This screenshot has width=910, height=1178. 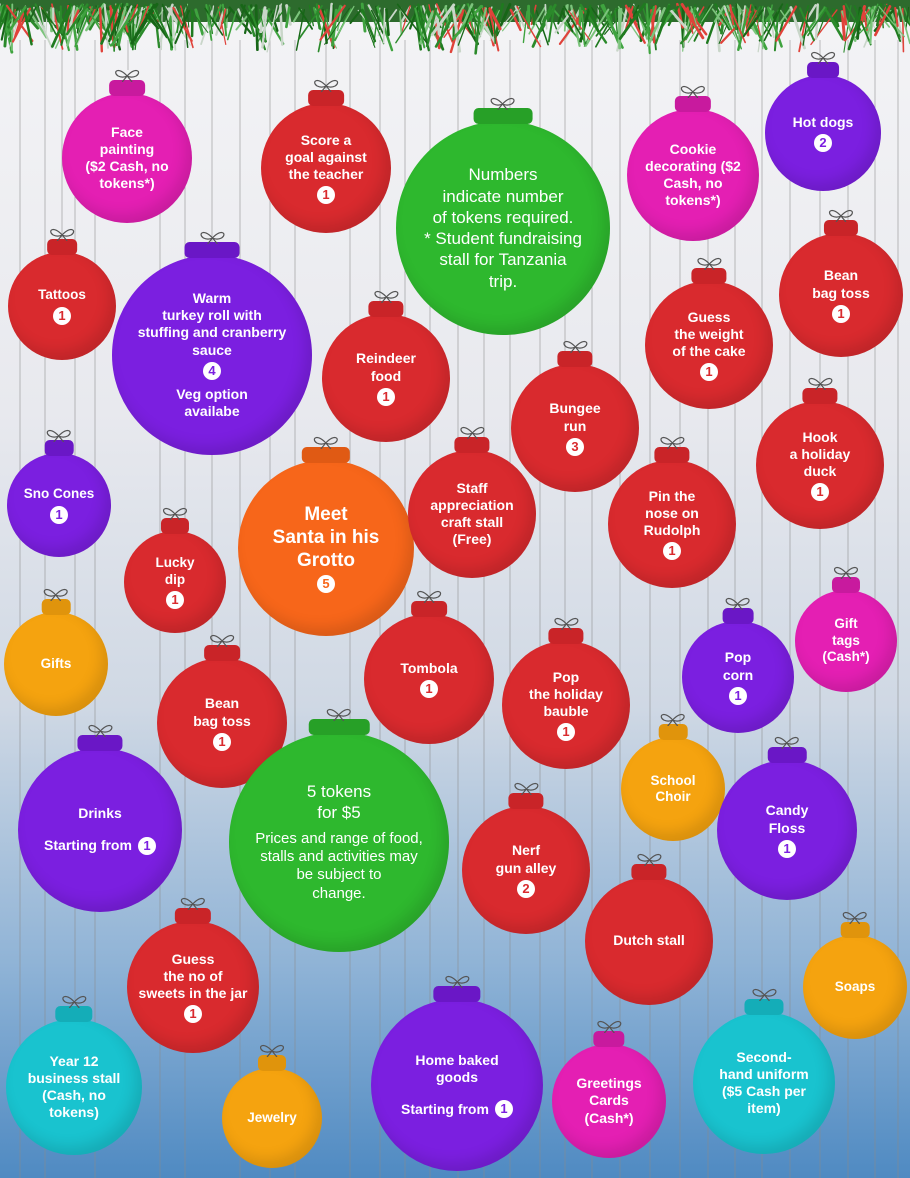 I want to click on ornament-guess-sweets: Guess the no of sweets in the jar 1, so click(x=193, y=975).